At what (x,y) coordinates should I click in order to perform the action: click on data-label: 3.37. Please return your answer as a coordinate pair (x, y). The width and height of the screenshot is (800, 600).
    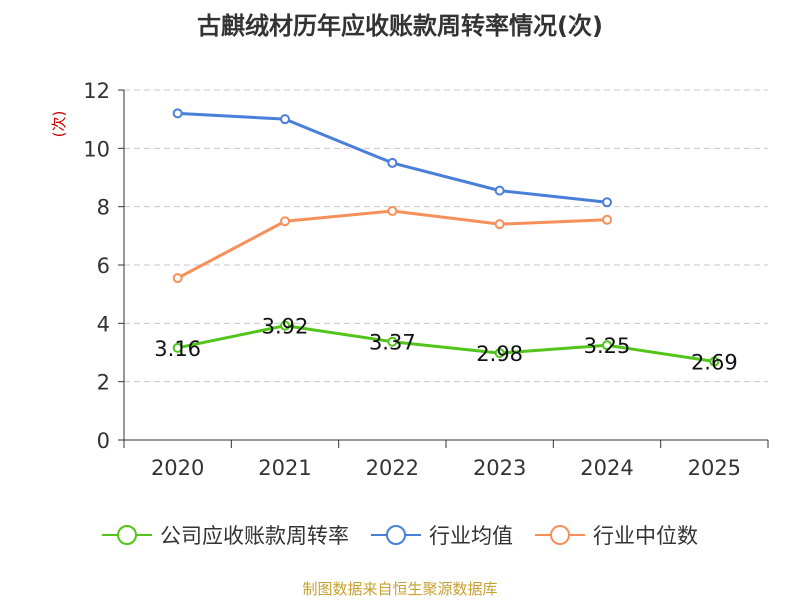
    Looking at the image, I should click on (392, 343).